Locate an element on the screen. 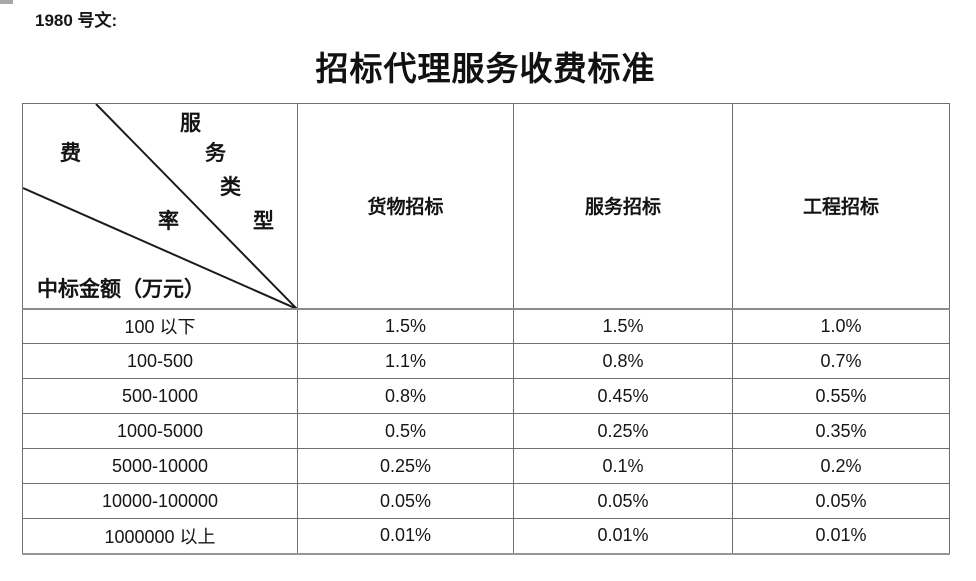 This screenshot has width=976, height=581. table-row: 5000-10000 0.25% 0.1% 0.2% is located at coordinates (486, 466).